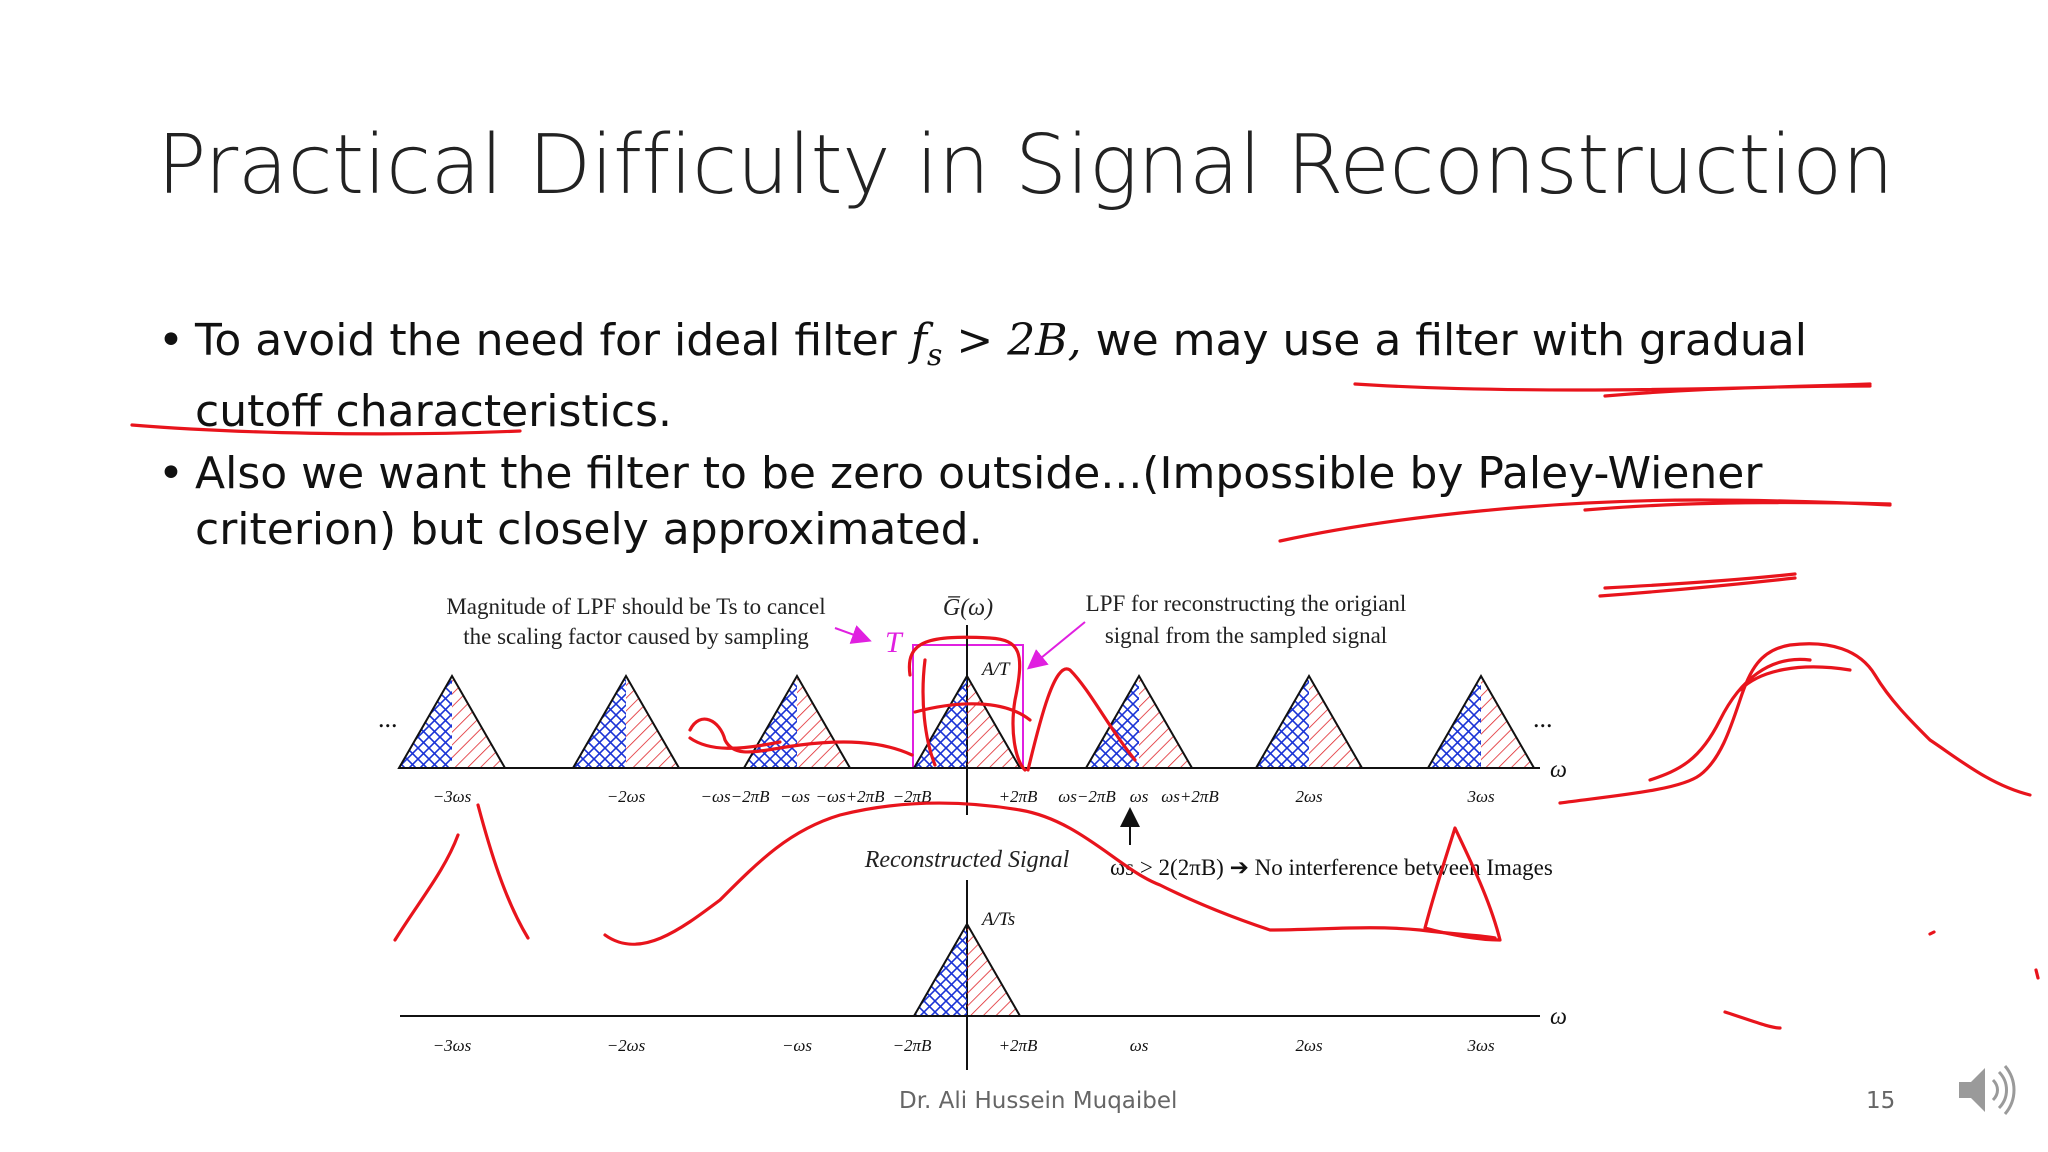 Image resolution: width=2048 pixels, height=1152 pixels. I want to click on ink-left-scribble, so click(801, 737).